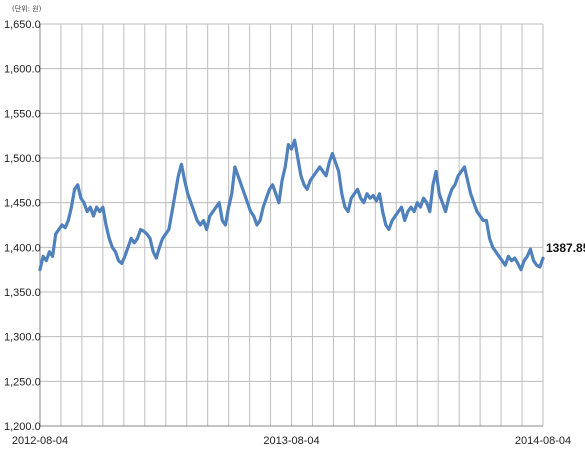  What do you see at coordinates (543, 441) in the screenshot?
I see `x-tick-label: 2014-08-04` at bounding box center [543, 441].